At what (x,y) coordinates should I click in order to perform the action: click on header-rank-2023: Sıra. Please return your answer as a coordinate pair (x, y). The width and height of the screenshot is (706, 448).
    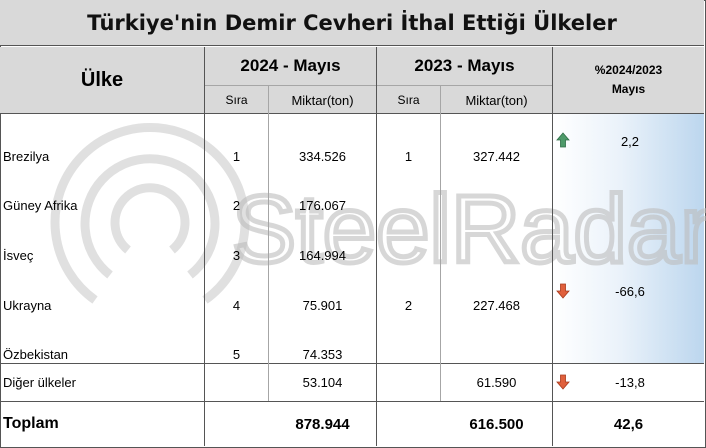
    Looking at the image, I should click on (408, 100).